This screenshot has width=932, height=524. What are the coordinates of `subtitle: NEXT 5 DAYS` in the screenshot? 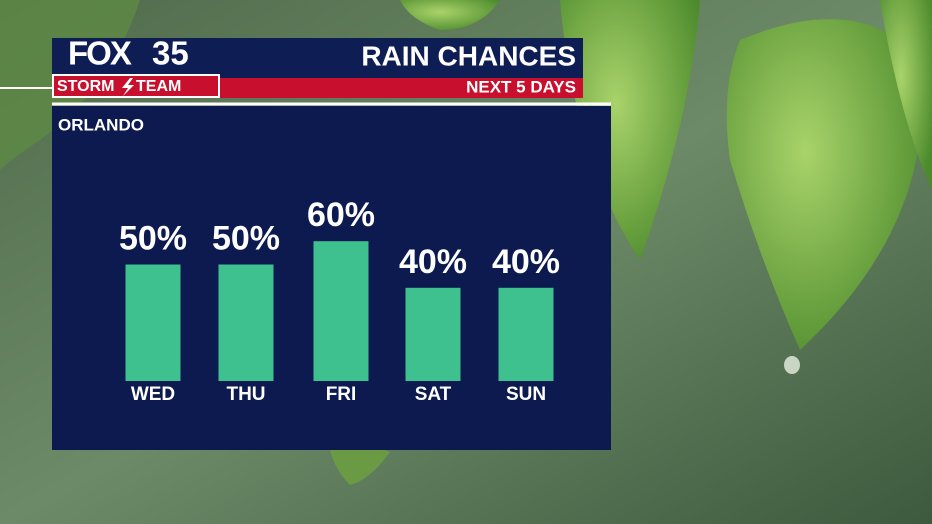 It's located at (521, 86).